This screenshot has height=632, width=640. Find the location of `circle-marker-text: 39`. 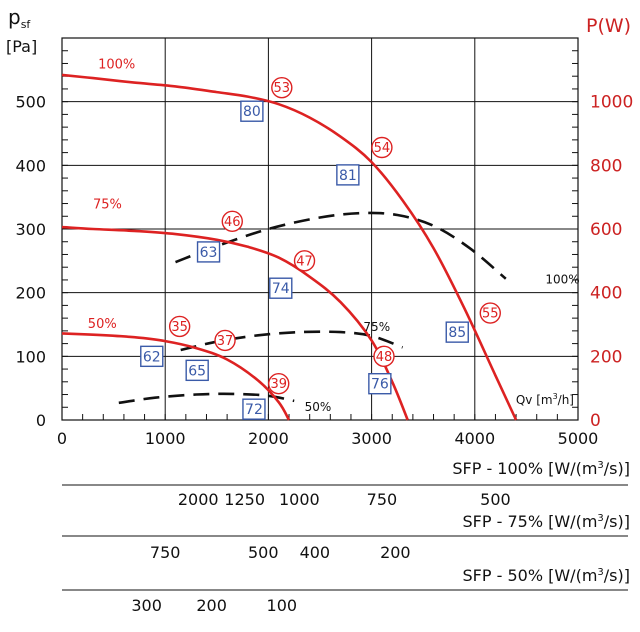

circle-marker-text: 39 is located at coordinates (278, 384).